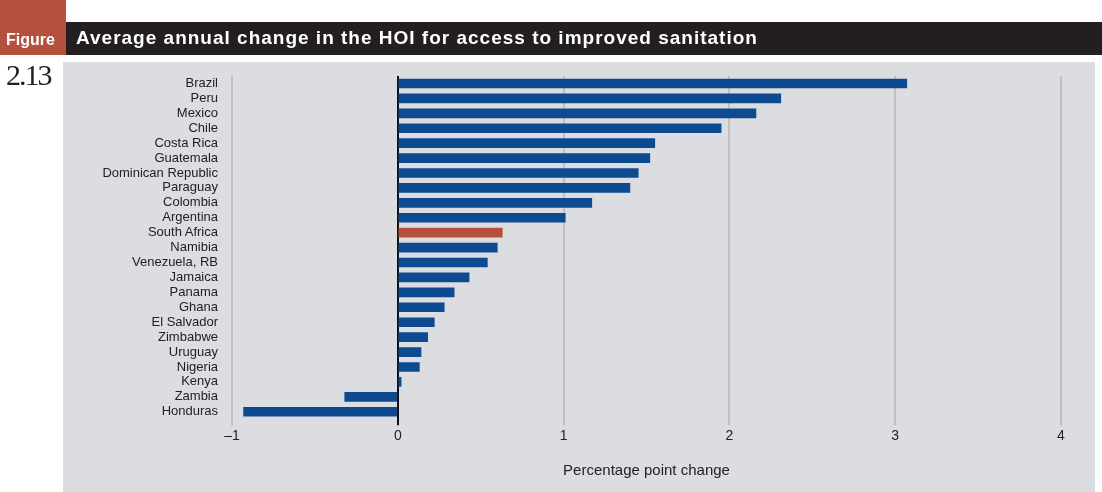 The height and width of the screenshot is (492, 1102). What do you see at coordinates (174, 262) in the screenshot?
I see `y-tick-label: Venezuela, RB` at bounding box center [174, 262].